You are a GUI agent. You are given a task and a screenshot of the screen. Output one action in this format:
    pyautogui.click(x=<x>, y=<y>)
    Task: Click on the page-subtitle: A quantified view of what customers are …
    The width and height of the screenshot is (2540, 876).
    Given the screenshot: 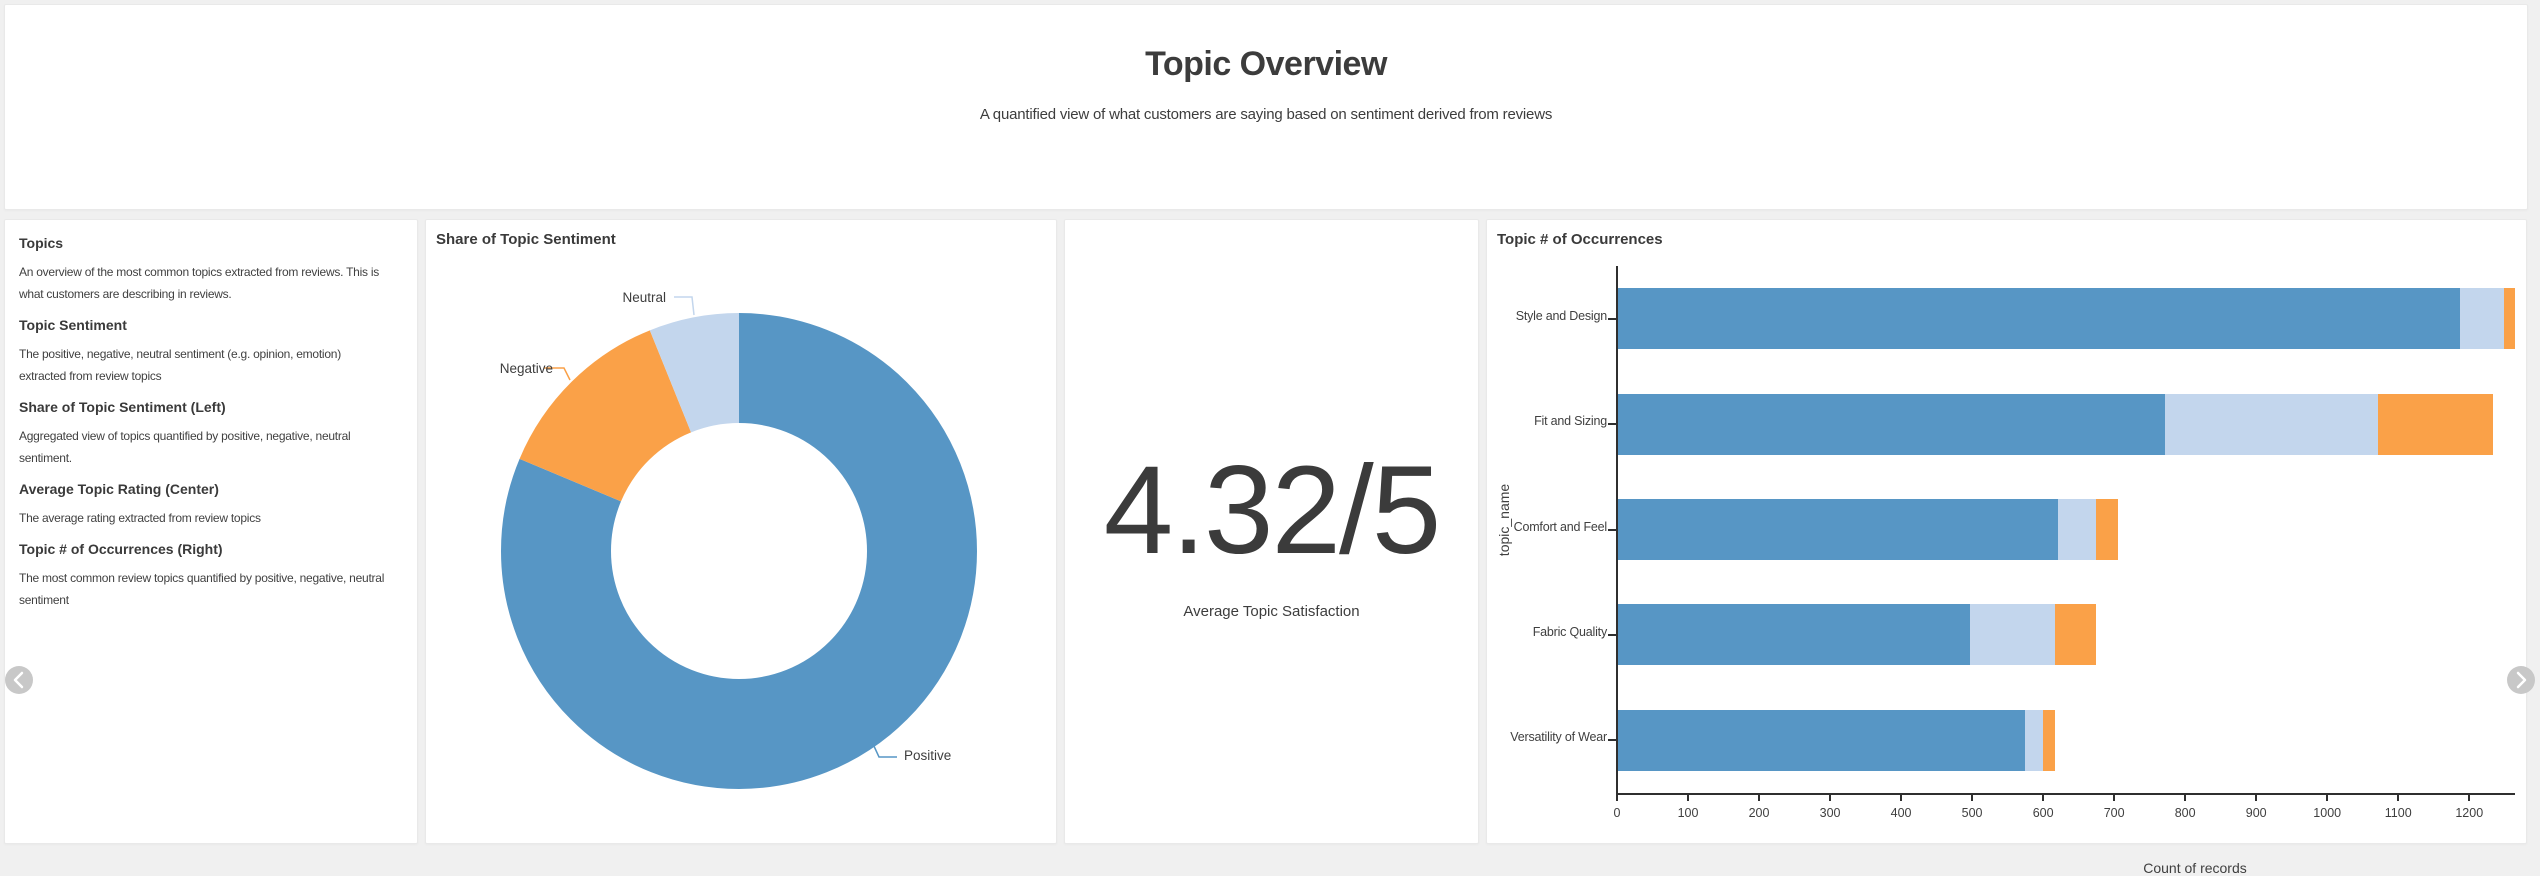 What is the action you would take?
    pyautogui.click(x=1266, y=114)
    